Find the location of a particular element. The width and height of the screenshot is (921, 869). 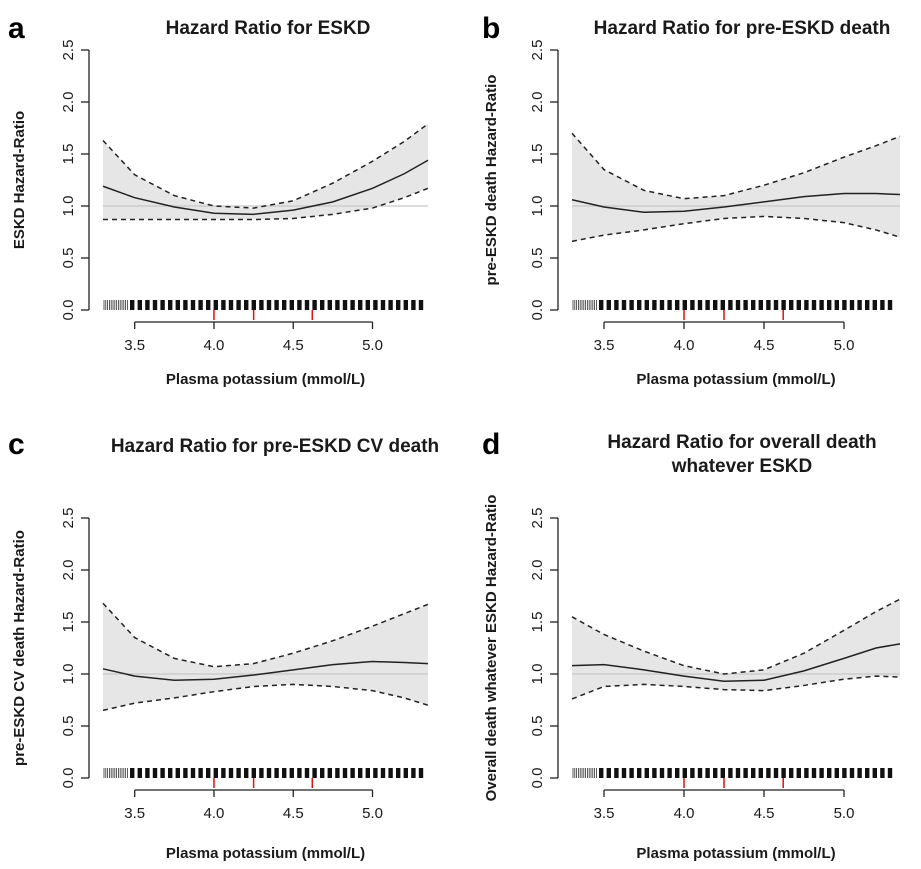

confidence-band is located at coordinates (265, 657).